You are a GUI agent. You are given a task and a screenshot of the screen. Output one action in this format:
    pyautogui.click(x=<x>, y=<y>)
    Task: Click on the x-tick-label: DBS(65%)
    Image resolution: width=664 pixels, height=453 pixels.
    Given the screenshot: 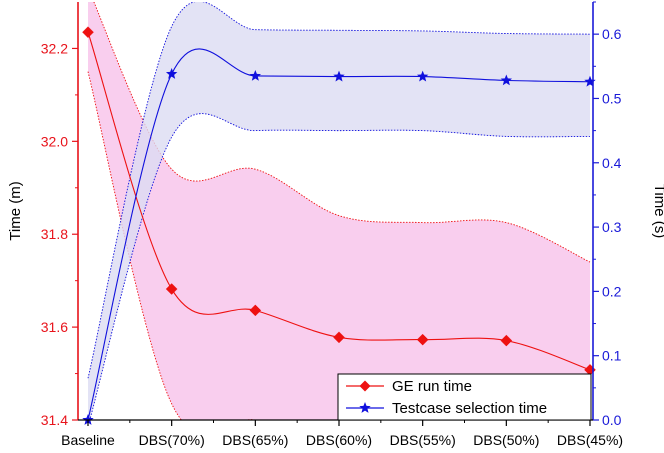 What is the action you would take?
    pyautogui.click(x=255, y=440)
    